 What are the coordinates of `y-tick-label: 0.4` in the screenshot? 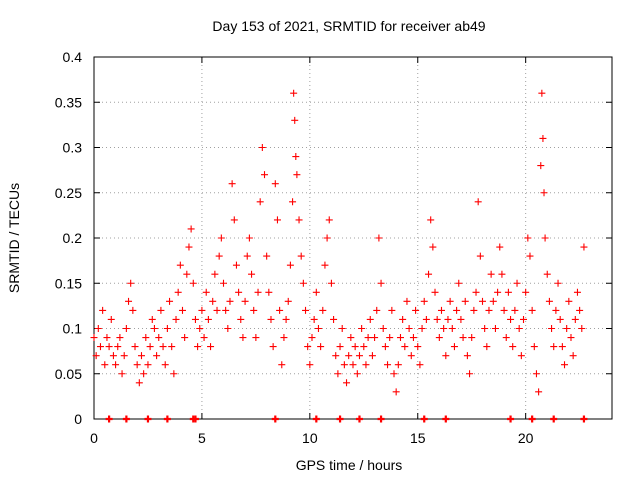 It's located at (73, 57).